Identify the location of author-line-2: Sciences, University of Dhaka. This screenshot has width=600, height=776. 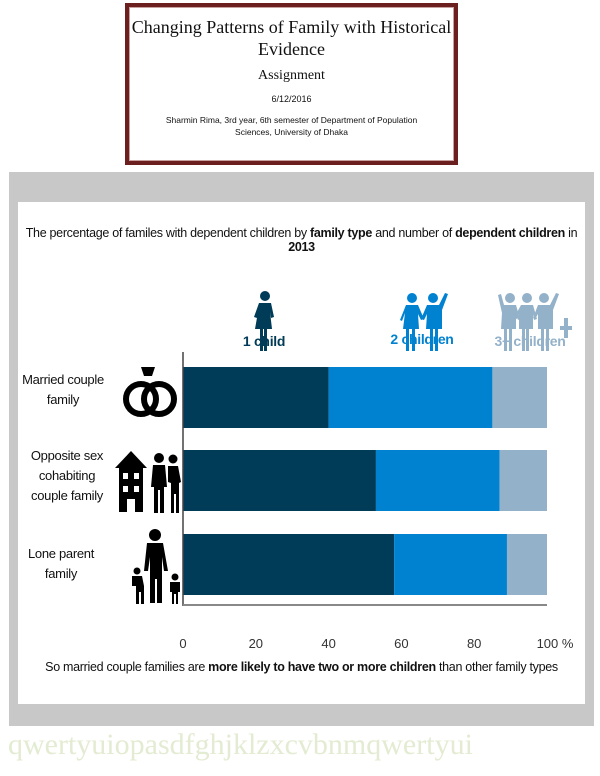
(291, 132).